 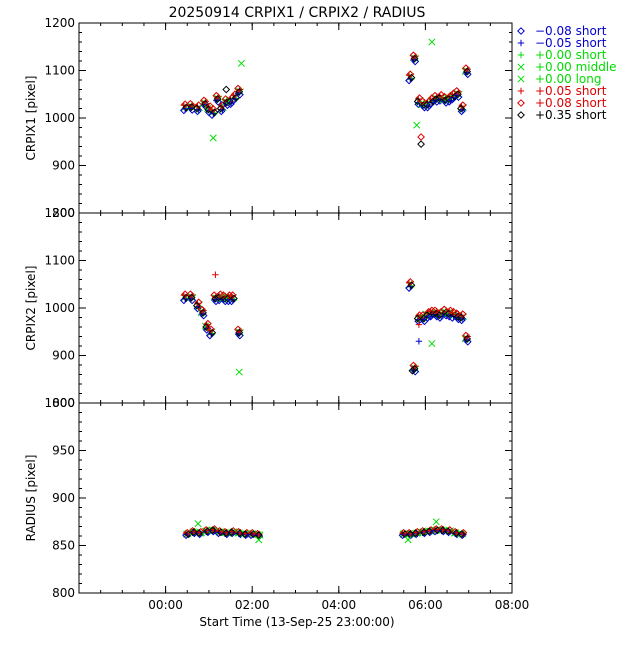 I want to click on y-tick-label: 950, so click(x=63, y=451).